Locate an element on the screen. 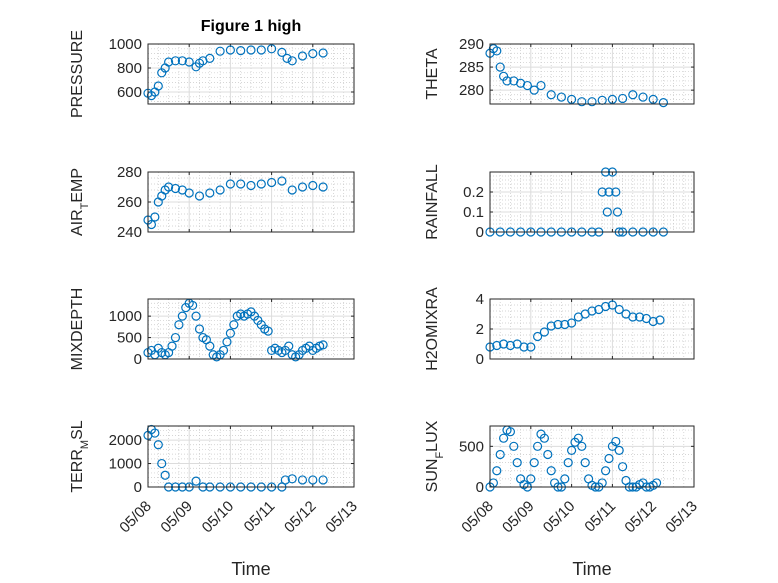  subplot-h2omixra: 0 2 4 H2OMIXRA is located at coordinates (559, 329).